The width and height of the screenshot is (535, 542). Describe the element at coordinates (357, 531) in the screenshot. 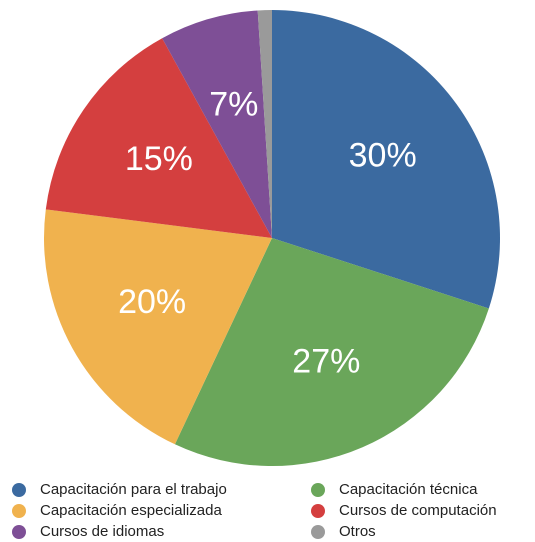

I see `legend-label: Otros` at that location.